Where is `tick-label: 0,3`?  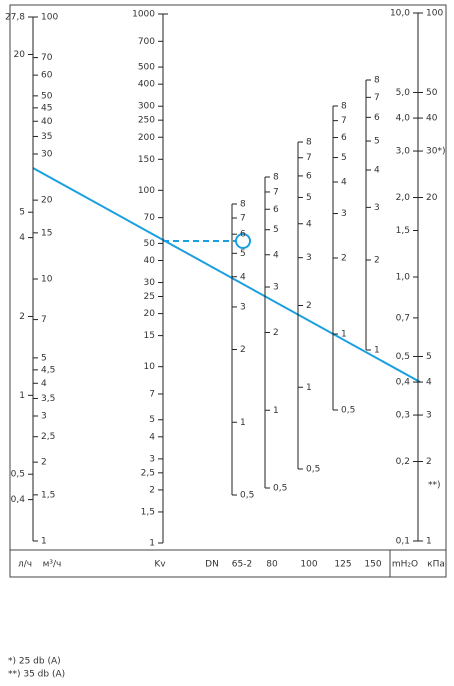
tick-label: 0,3 is located at coordinates (403, 416).